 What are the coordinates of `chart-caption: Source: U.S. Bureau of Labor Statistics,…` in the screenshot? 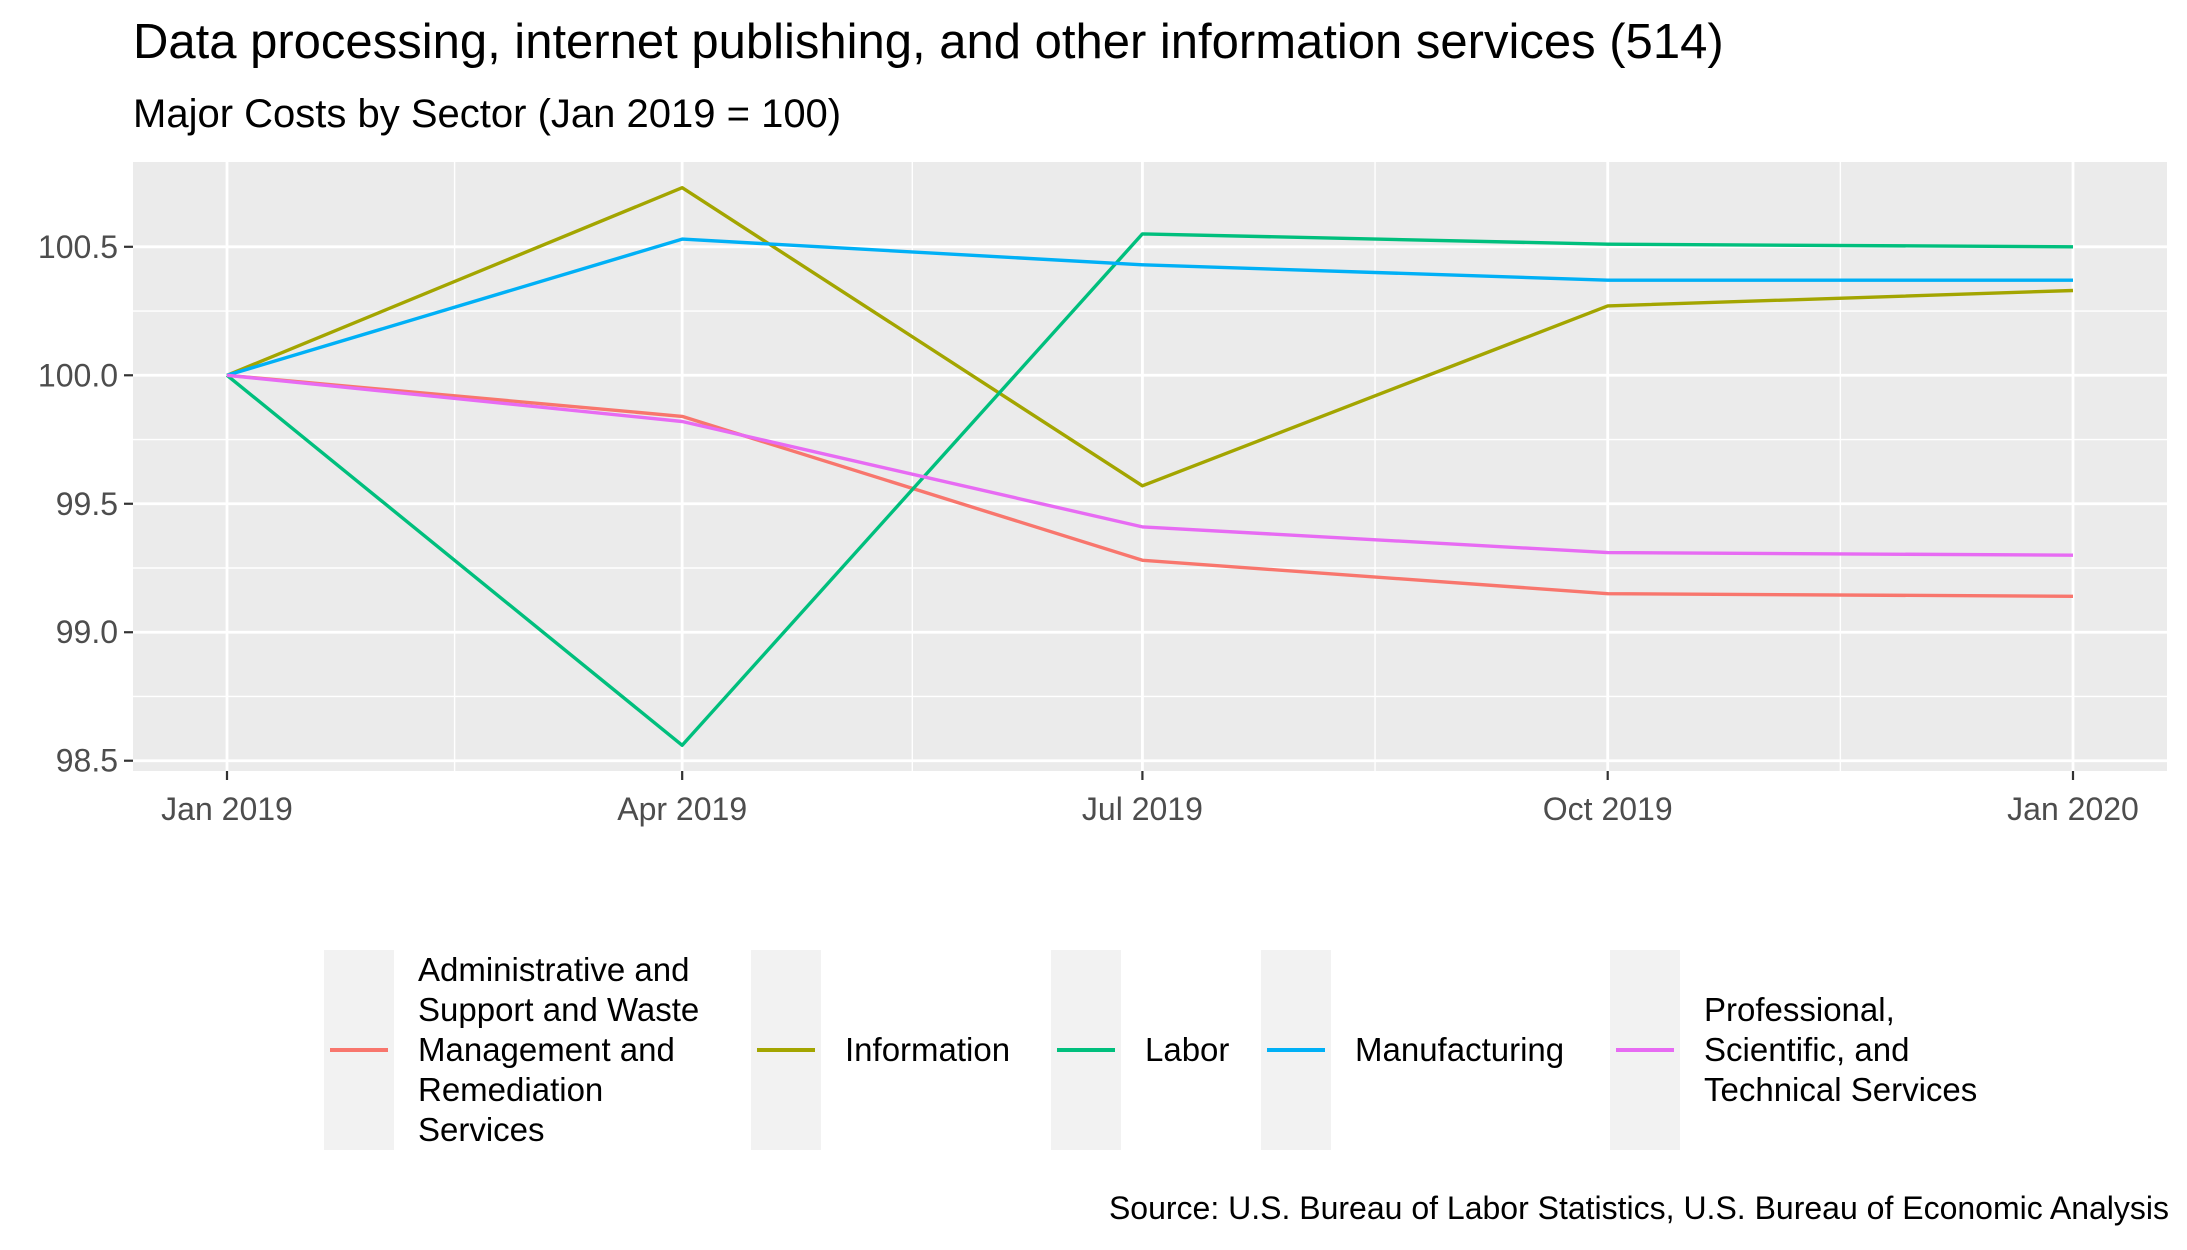 It's located at (1638, 1208).